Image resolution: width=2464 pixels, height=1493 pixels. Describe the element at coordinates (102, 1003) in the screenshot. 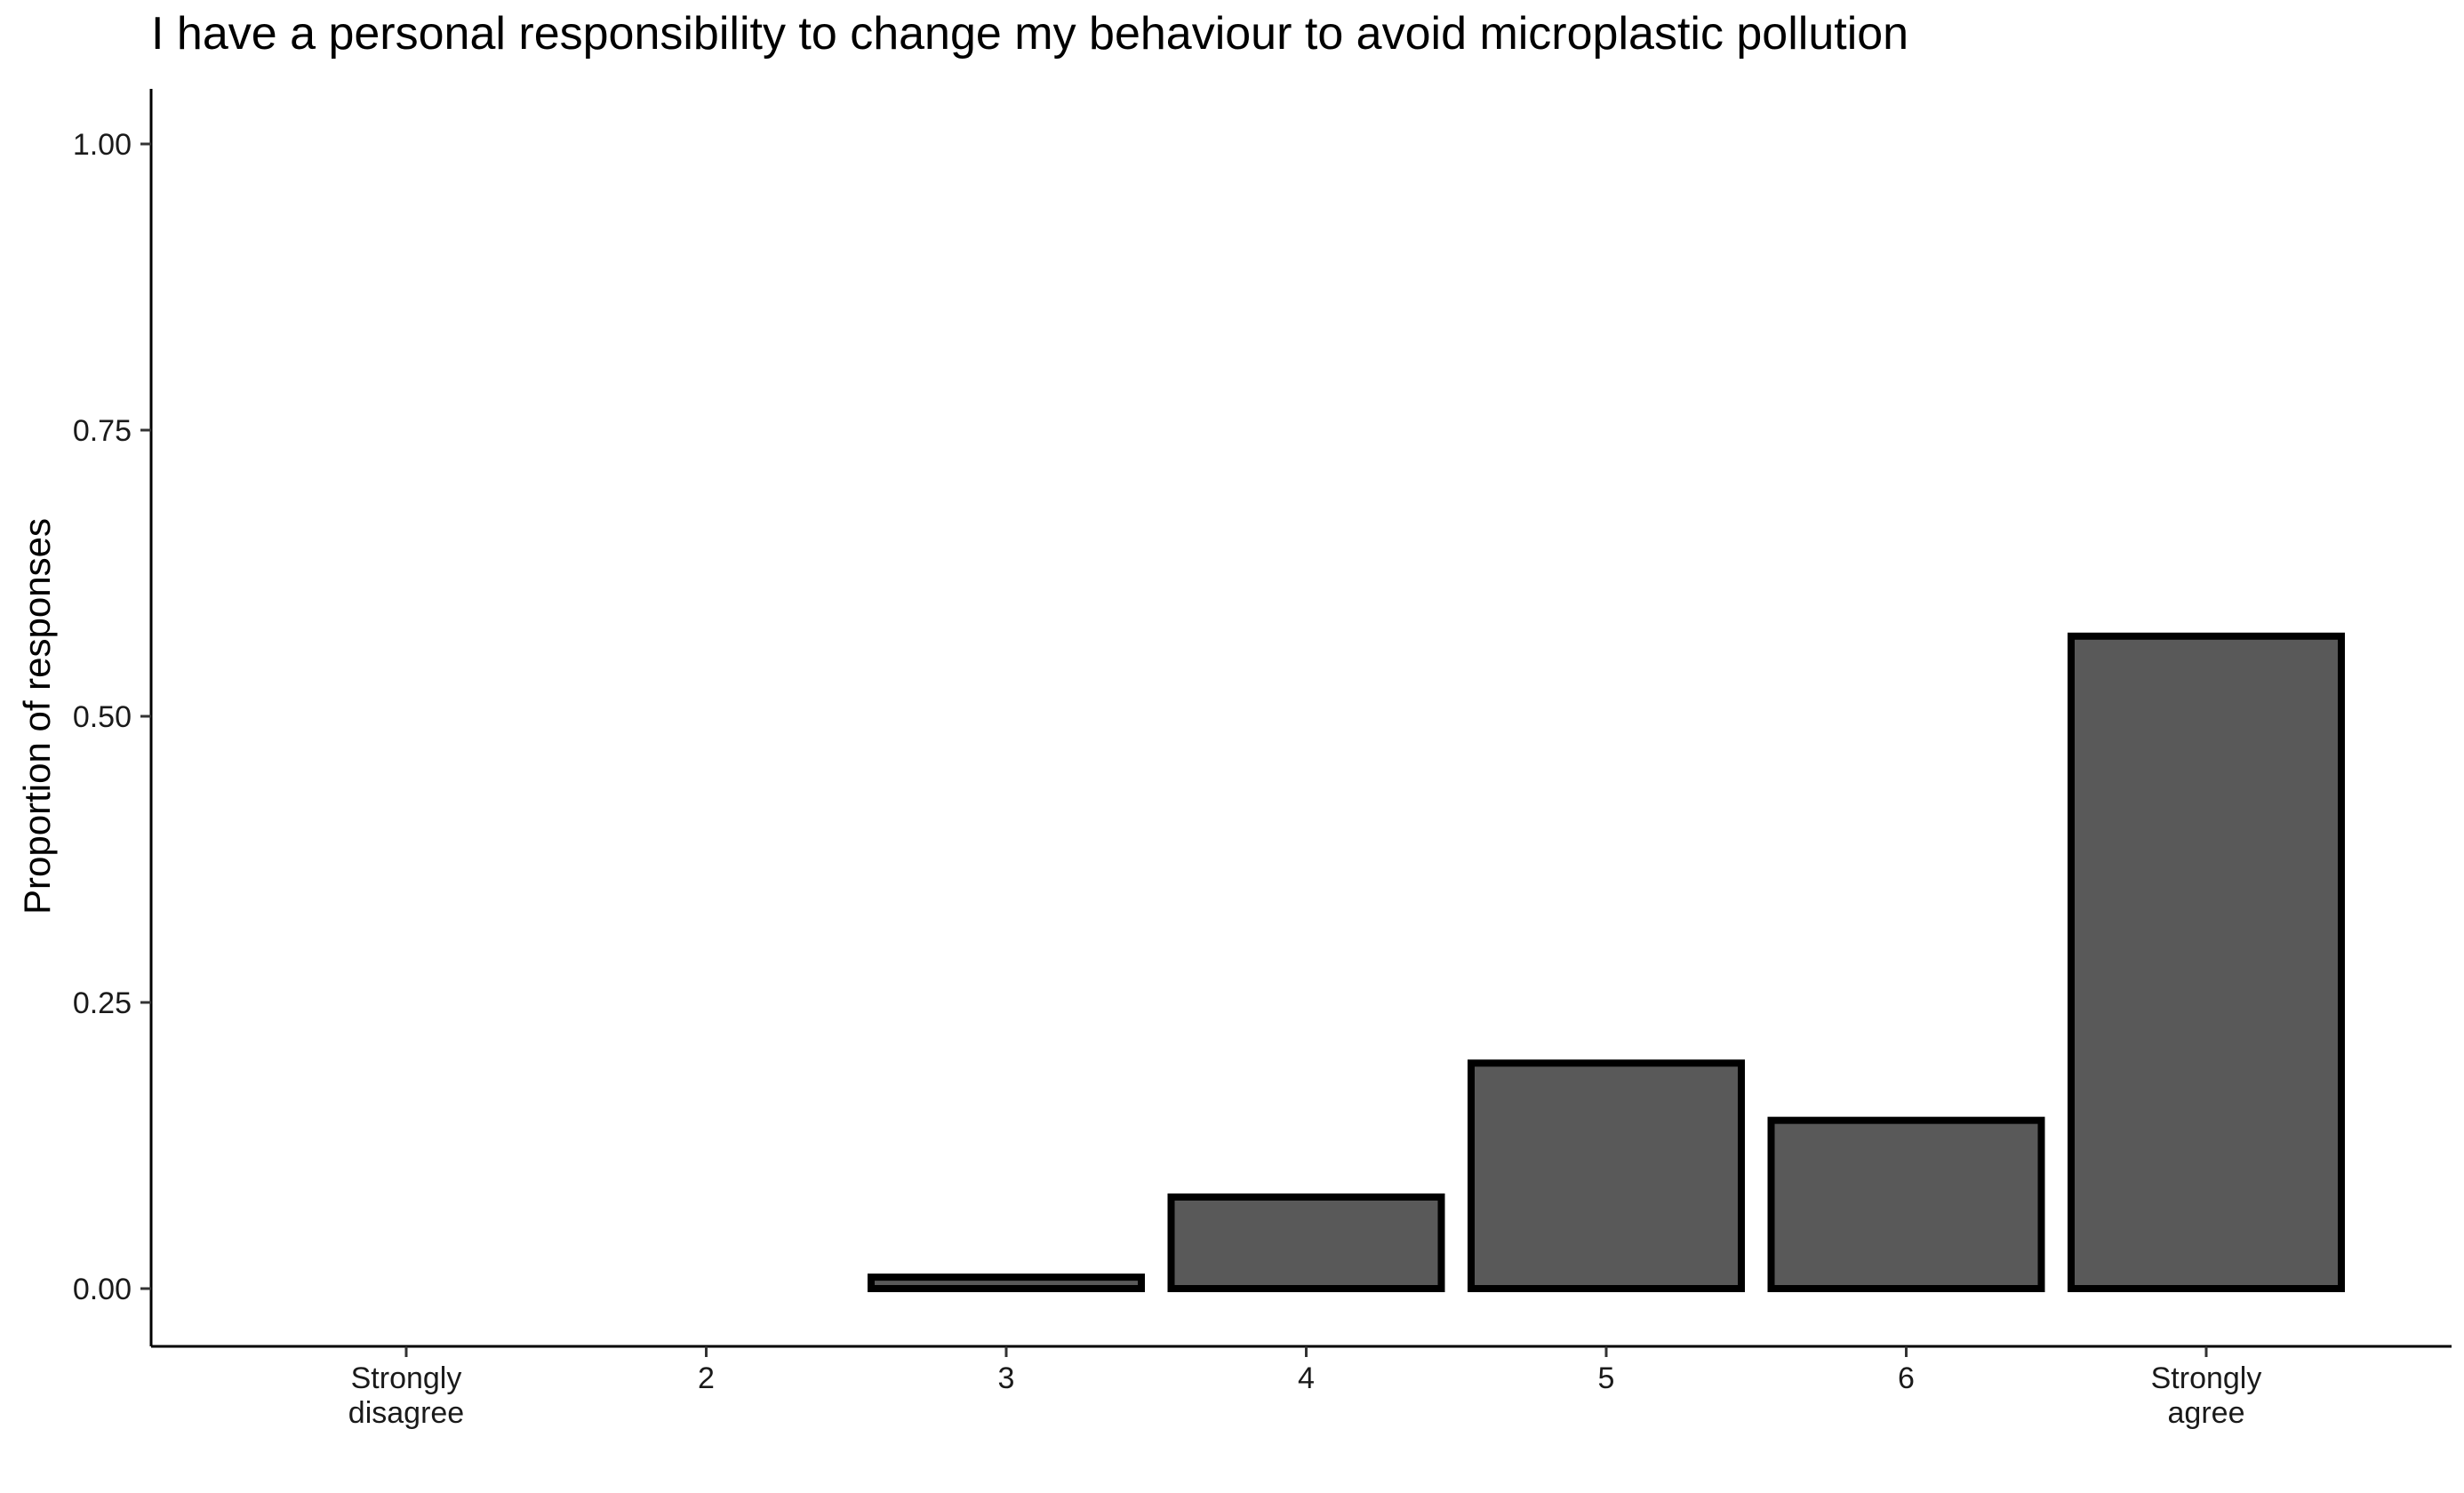

I see `y-tick-label: 0.25` at that location.